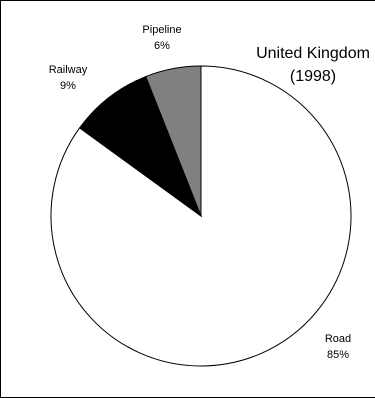 This screenshot has height=398, width=375. I want to click on slice-value-road: 85%, so click(338, 355).